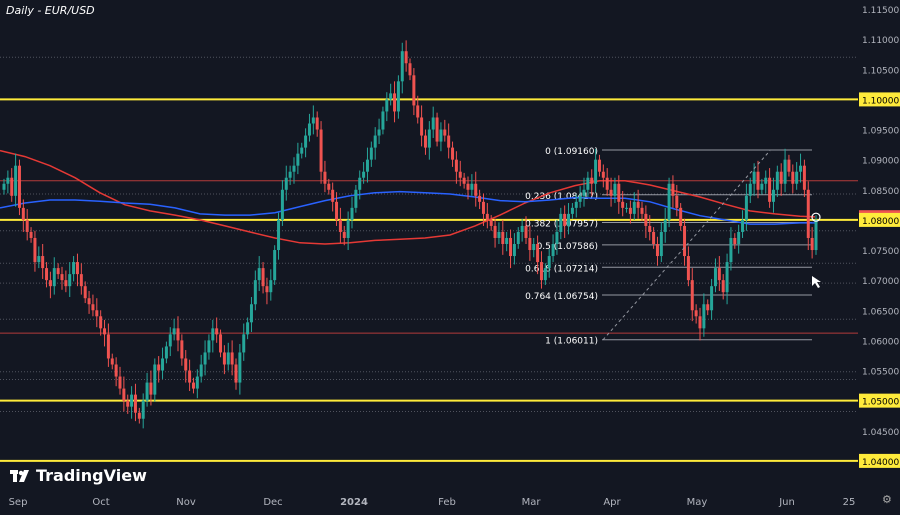 The image size is (900, 515). I want to click on time-tick-label: Dec, so click(272, 502).